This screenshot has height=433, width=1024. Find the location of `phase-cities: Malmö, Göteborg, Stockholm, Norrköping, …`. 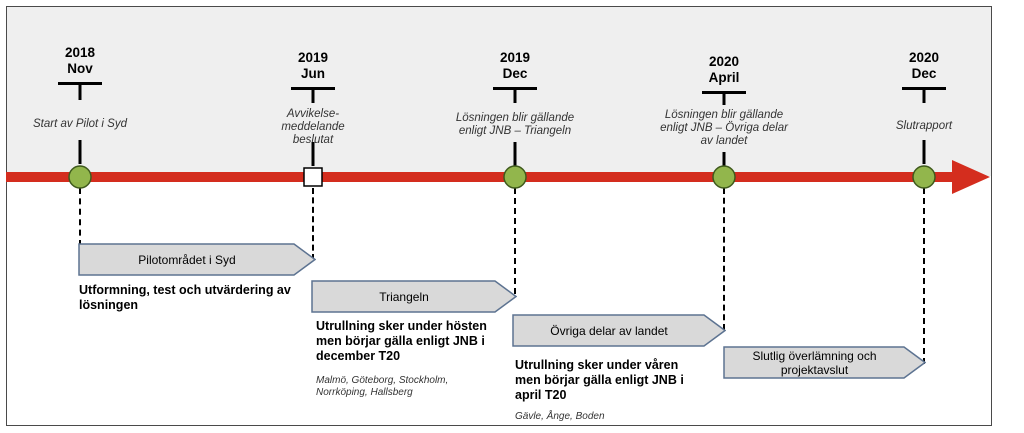

phase-cities: Malmö, Göteborg, Stockholm, Norrköping, … is located at coordinates (382, 386).